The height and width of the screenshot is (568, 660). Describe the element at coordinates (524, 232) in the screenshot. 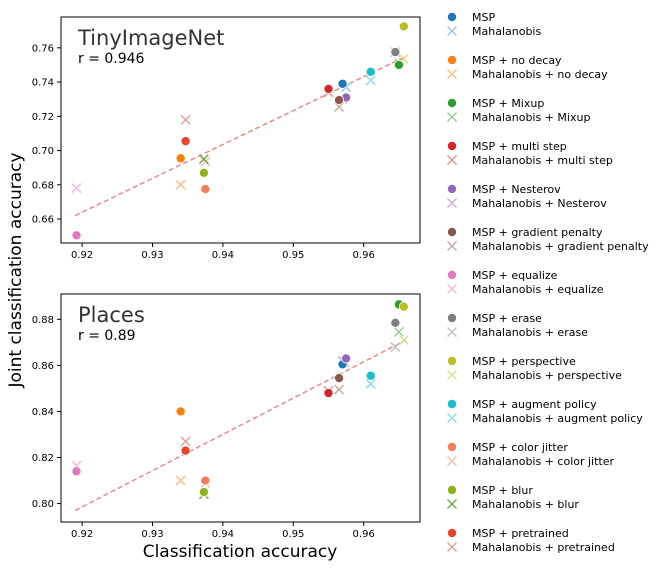

I see `legend-item-msp-gradient-penalty: MSP + gradient penalty` at that location.